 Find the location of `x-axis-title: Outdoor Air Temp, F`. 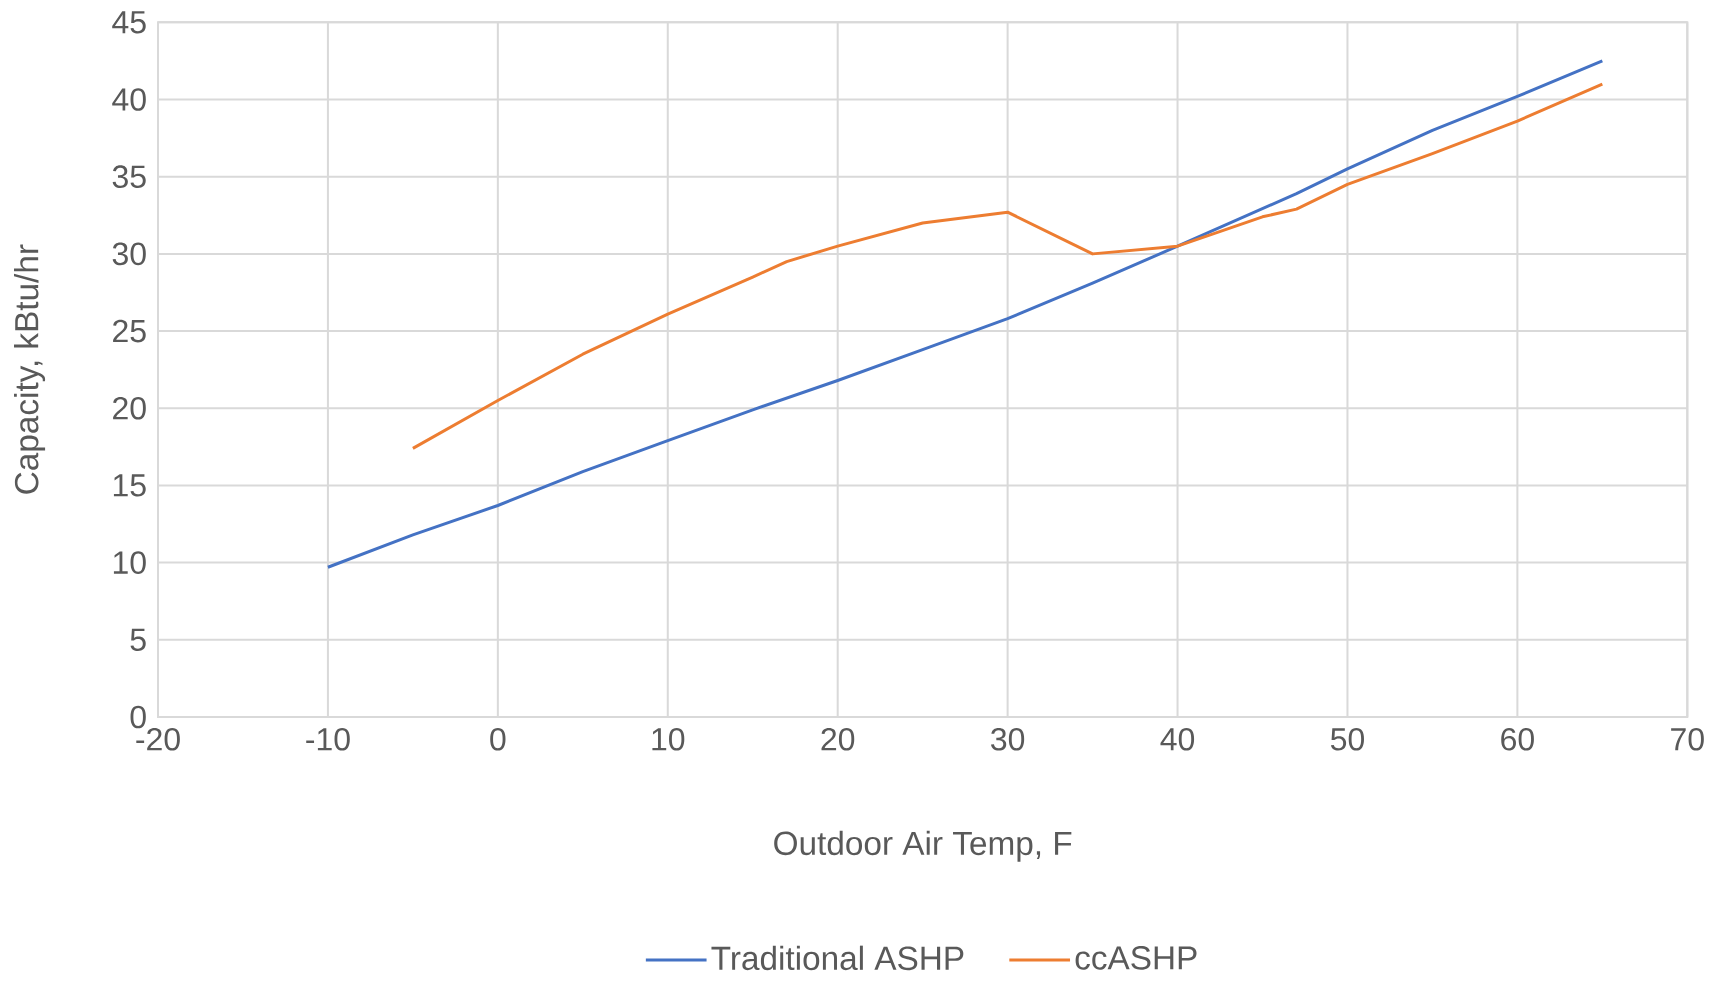

x-axis-title: Outdoor Air Temp, F is located at coordinates (923, 846).